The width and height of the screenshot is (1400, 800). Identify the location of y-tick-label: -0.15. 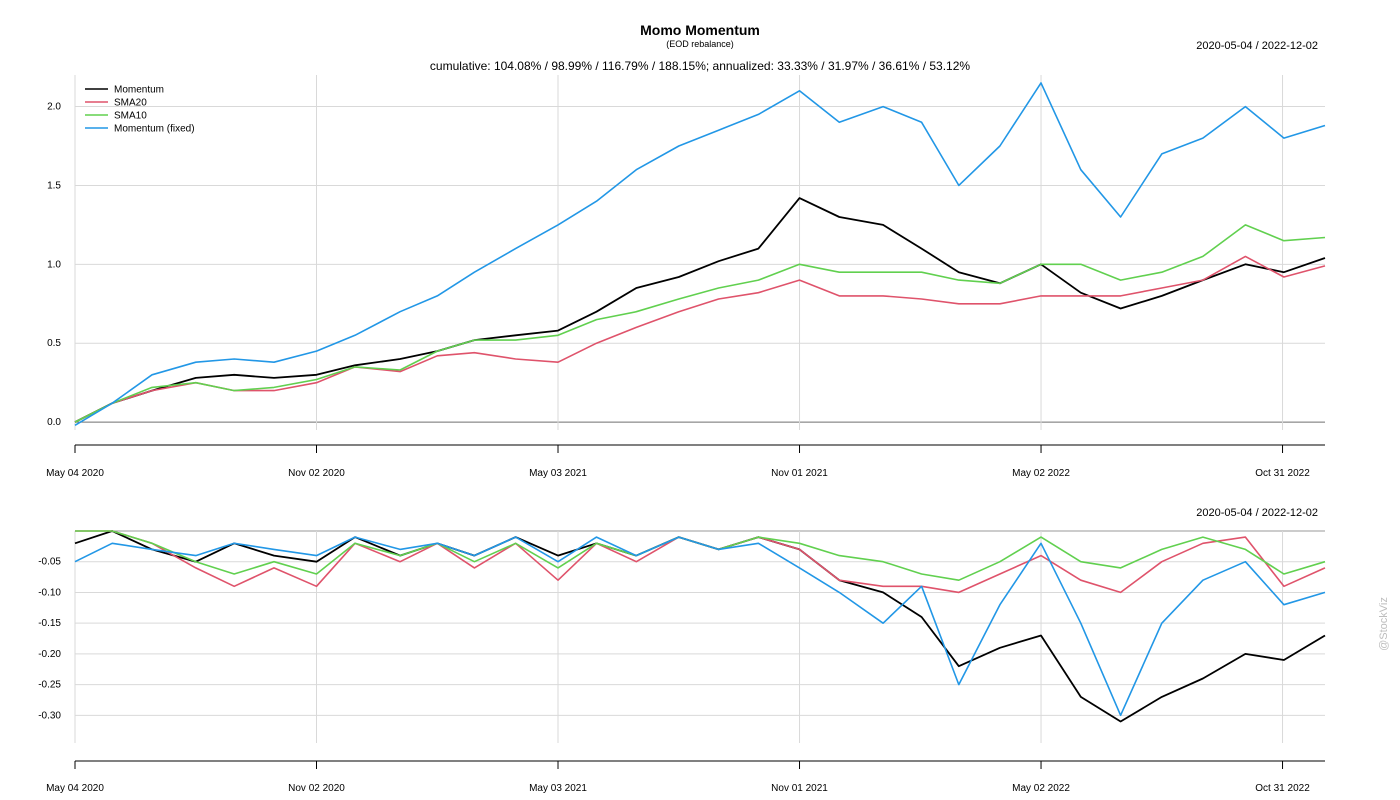
(49, 623).